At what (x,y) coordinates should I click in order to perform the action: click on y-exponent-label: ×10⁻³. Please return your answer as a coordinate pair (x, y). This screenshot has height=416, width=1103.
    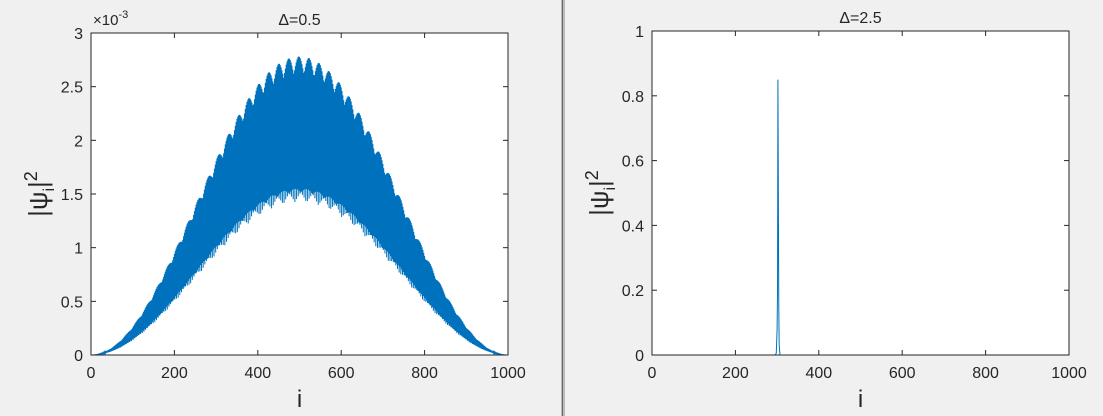
    Looking at the image, I should click on (110, 19).